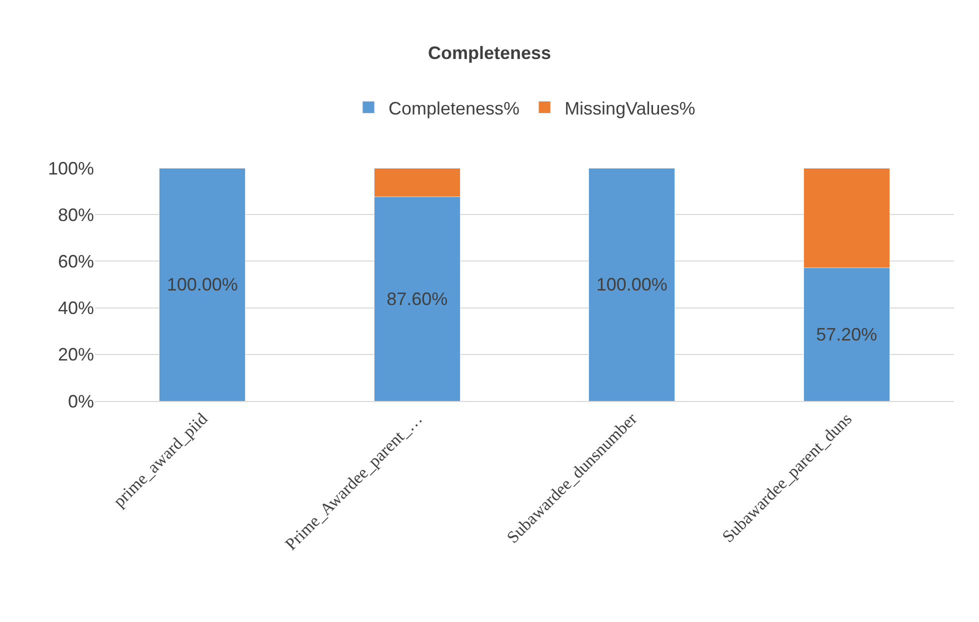 This screenshot has width=979, height=622. I want to click on data-label: 57.20%, so click(847, 334).